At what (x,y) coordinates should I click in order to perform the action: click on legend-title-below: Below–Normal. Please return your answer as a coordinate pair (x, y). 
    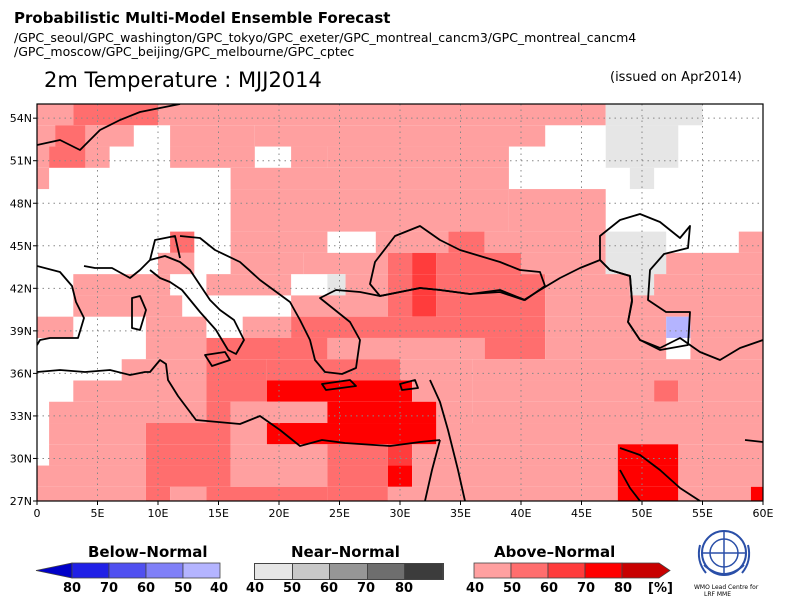
    Looking at the image, I should click on (148, 552).